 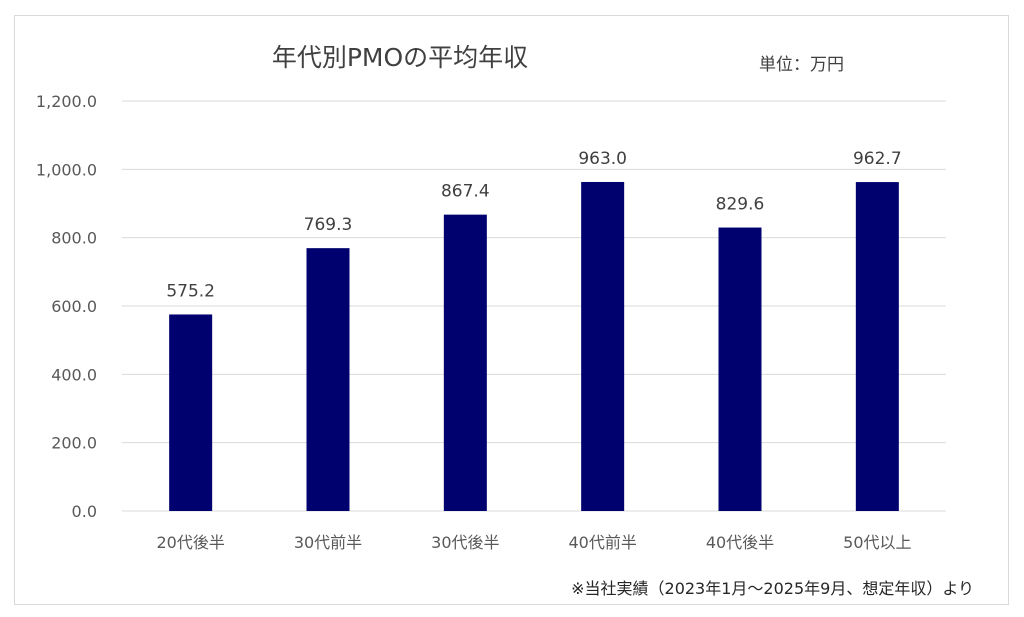 What do you see at coordinates (74, 306) in the screenshot?
I see `y-tick-label: 600.0` at bounding box center [74, 306].